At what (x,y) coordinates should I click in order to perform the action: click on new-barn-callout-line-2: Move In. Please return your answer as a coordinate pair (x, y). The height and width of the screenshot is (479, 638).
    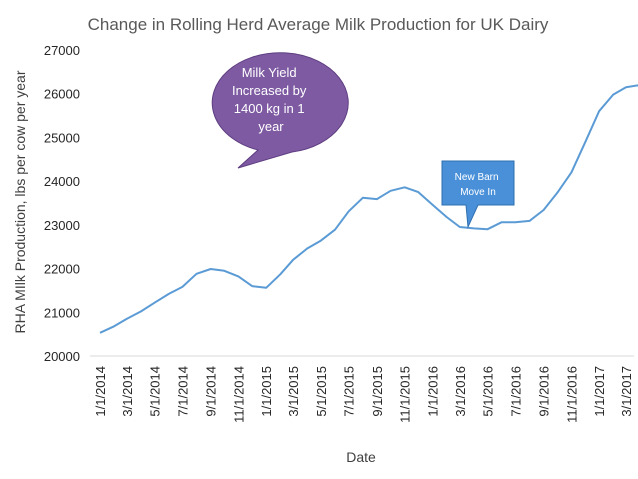
    Looking at the image, I should click on (478, 192).